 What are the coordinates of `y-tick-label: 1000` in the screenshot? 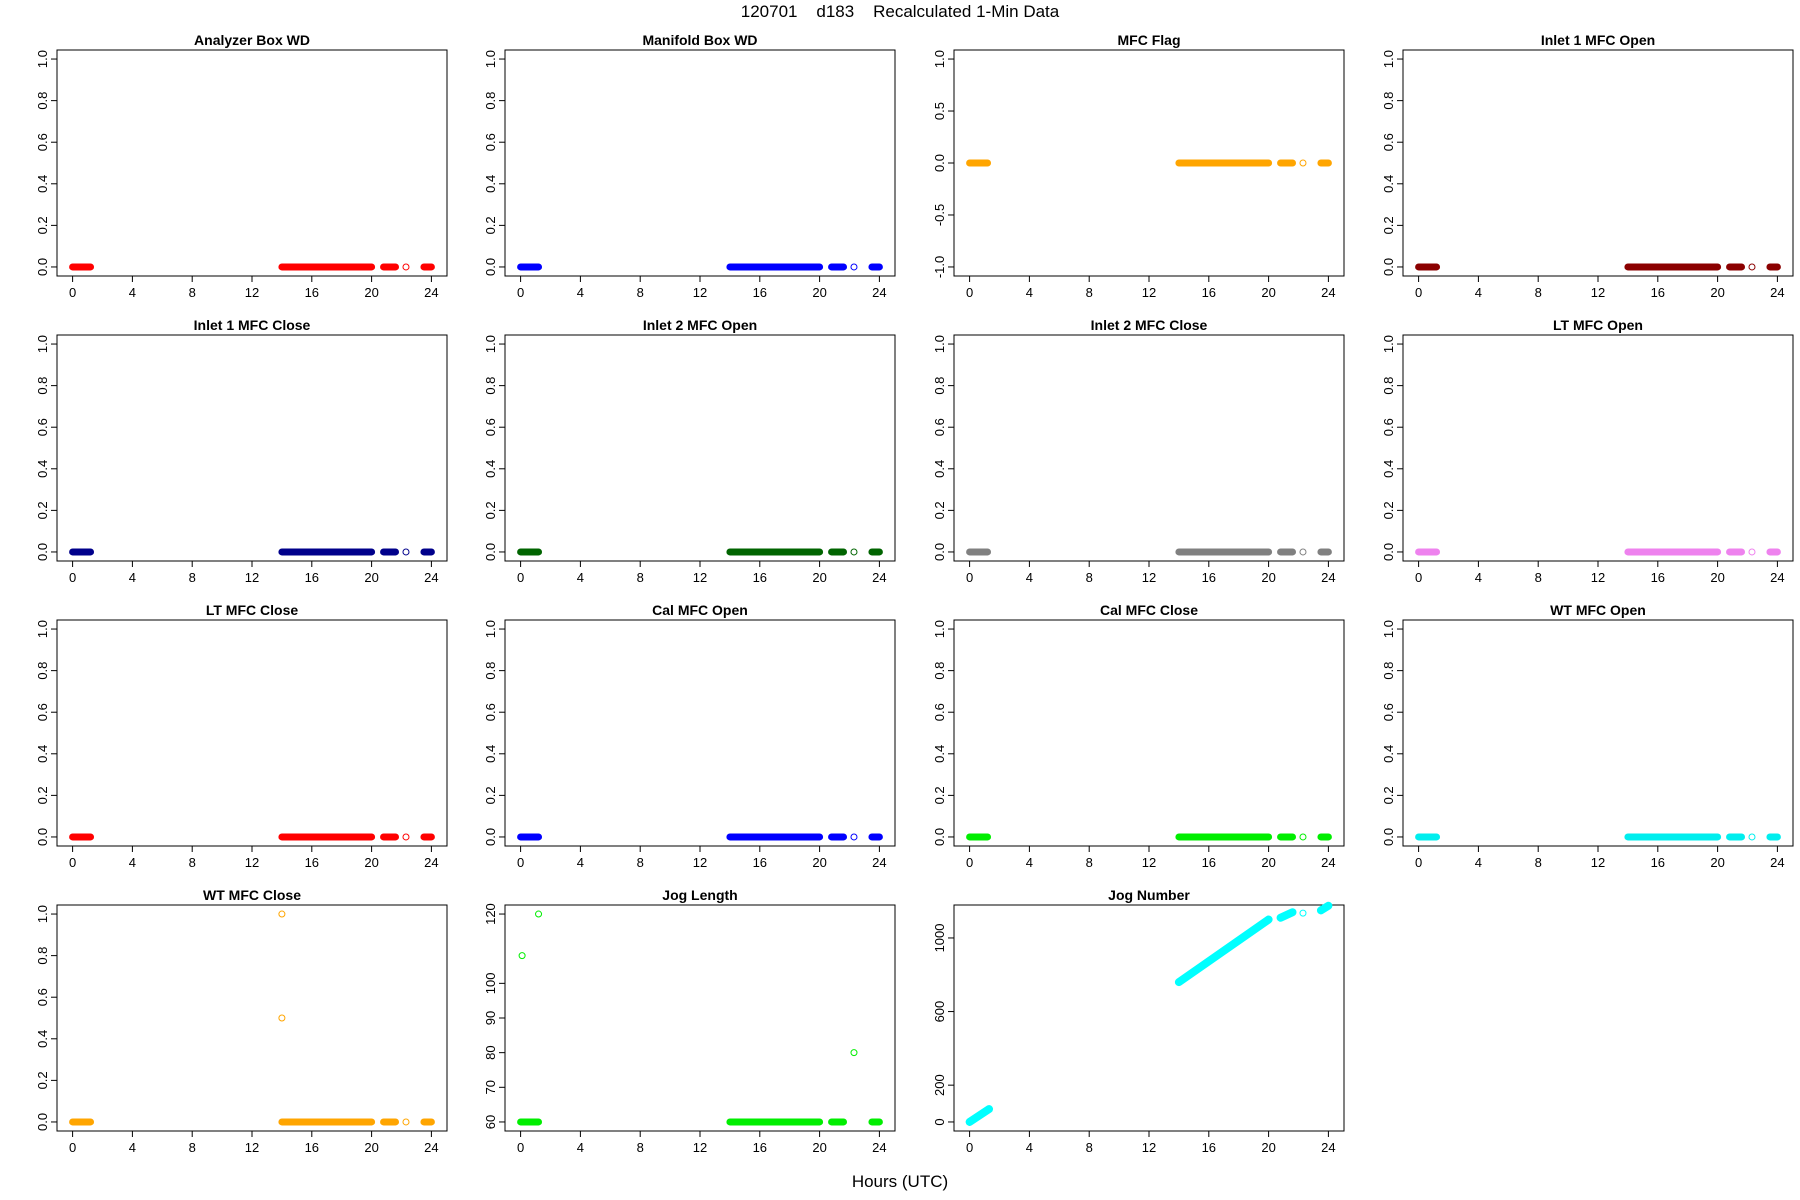 It's located at (939, 937).